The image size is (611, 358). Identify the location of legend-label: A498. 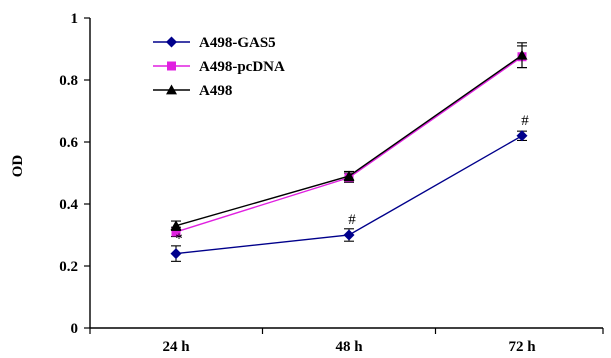
(215, 91).